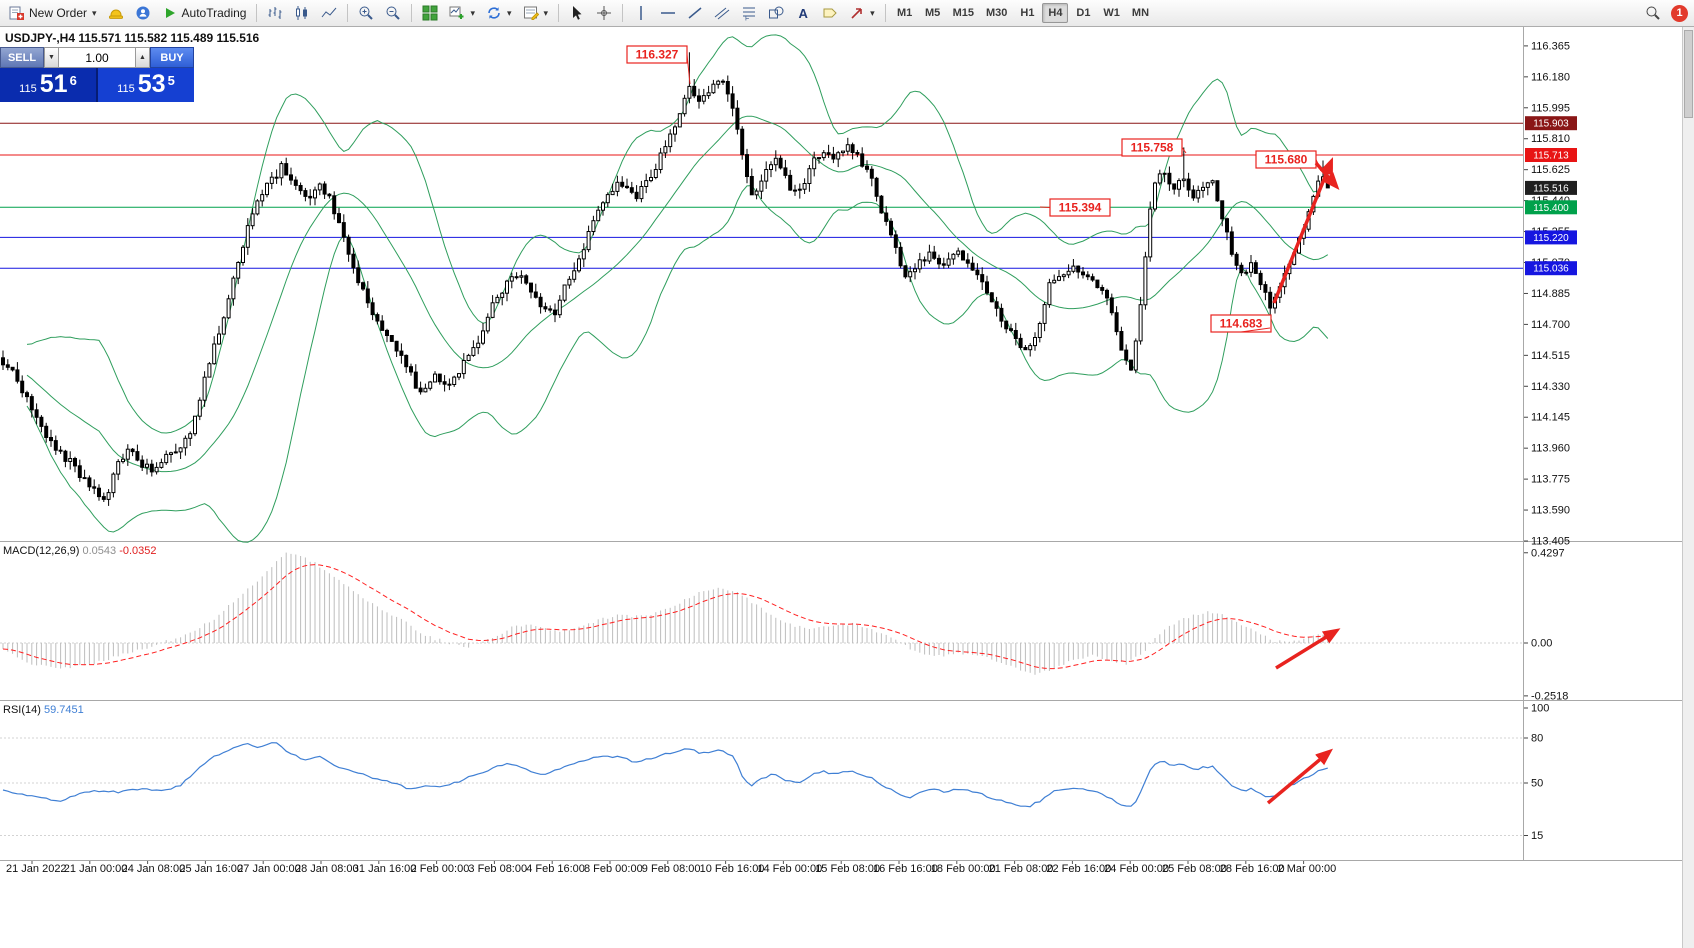  What do you see at coordinates (473, 12) in the screenshot?
I see `chevron-down-icon: ▾` at bounding box center [473, 12].